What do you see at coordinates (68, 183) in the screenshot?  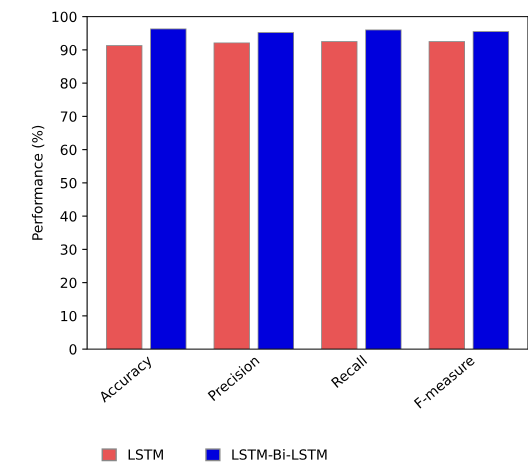 I see `y-tick-label: 50` at bounding box center [68, 183].